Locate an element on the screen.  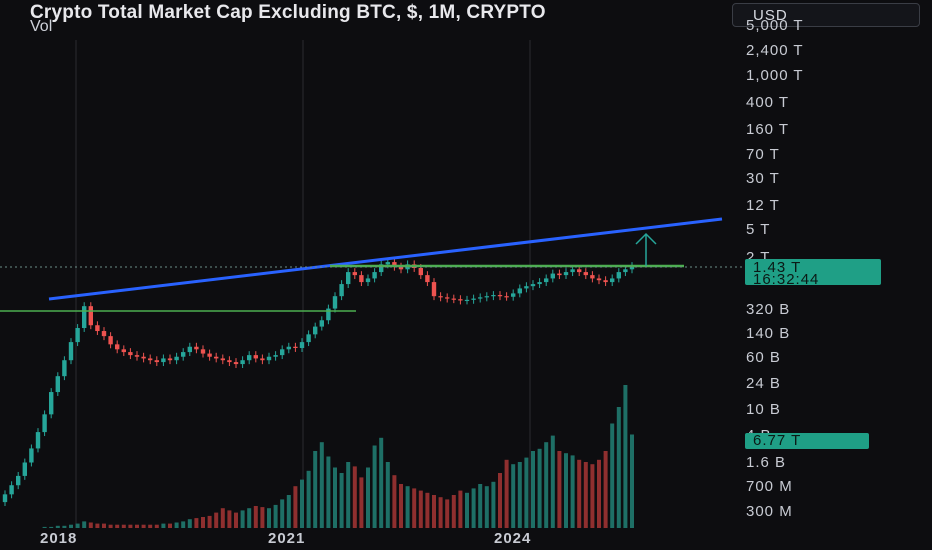
currency-selector: USD is located at coordinates (826, 15).